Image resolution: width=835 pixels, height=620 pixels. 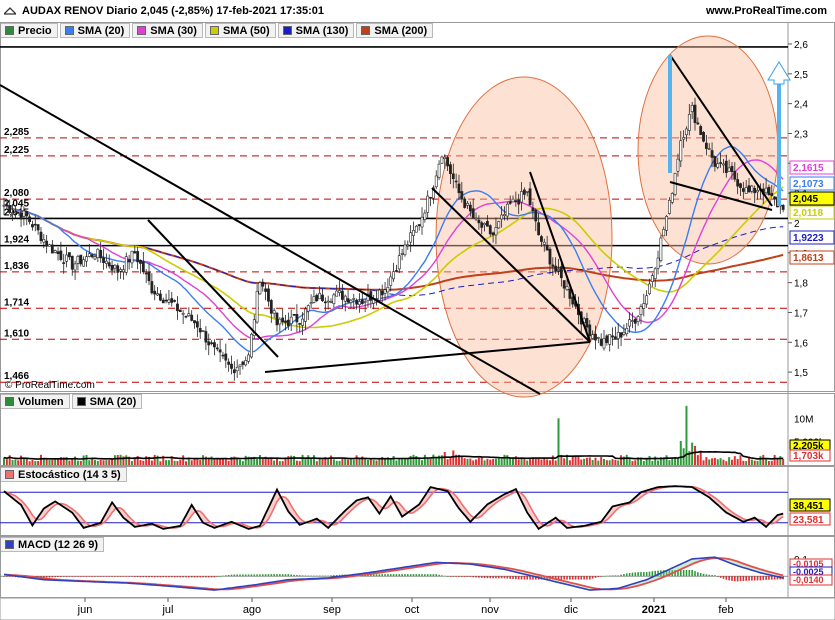 What do you see at coordinates (85, 610) in the screenshot?
I see `month-label: jun` at bounding box center [85, 610].